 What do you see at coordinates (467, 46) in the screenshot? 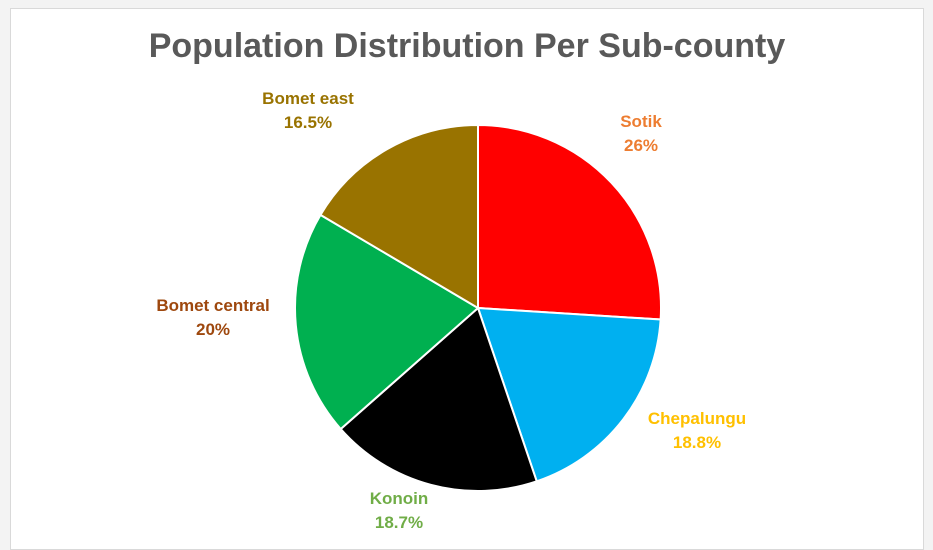
I see `chart-title: Population Distribution Per Sub-county` at bounding box center [467, 46].